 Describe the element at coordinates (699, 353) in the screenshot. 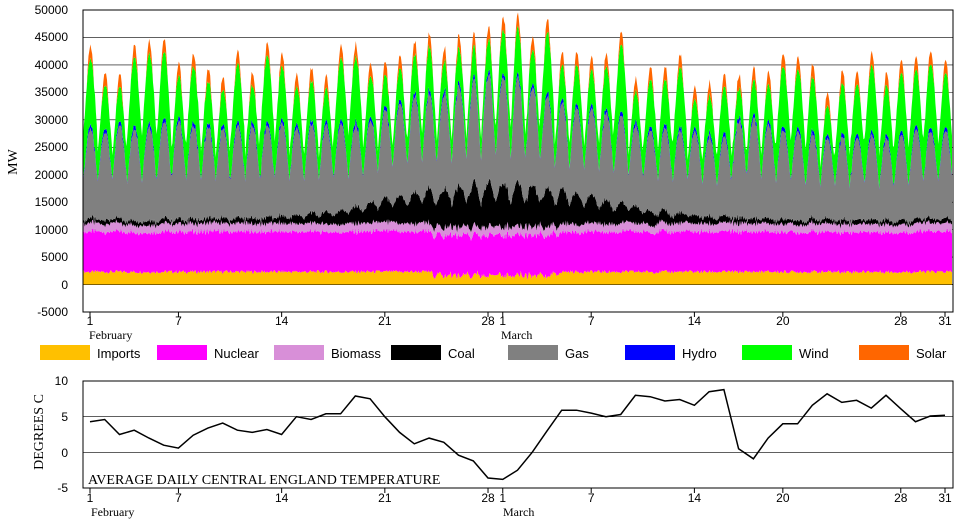

I see `legend-label-hydro: Hydro` at that location.